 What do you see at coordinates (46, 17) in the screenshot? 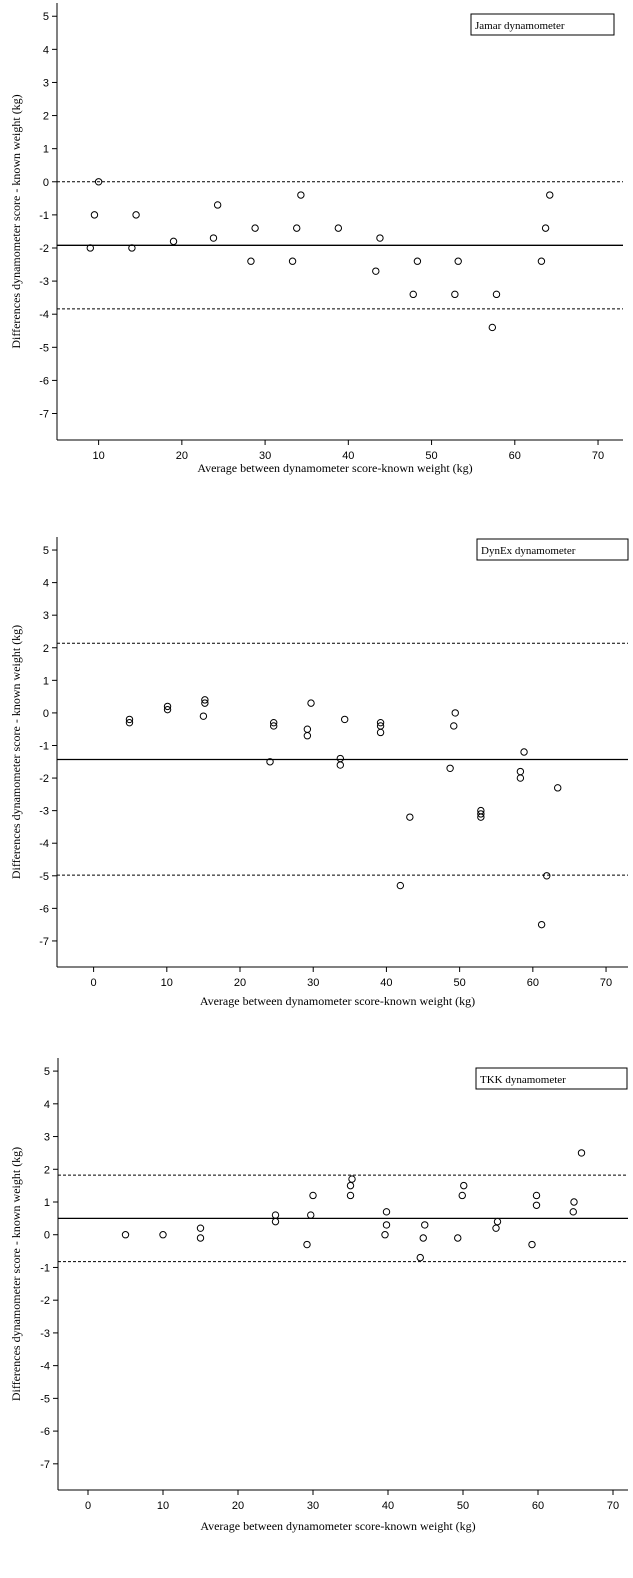
I see `y-tick-label: 5` at bounding box center [46, 17].